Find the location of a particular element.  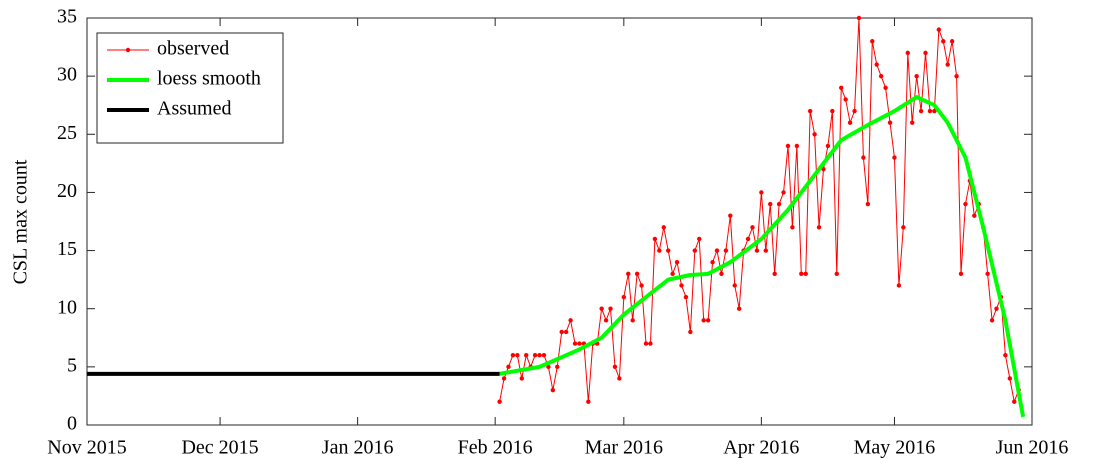

y-tick-label: 5 is located at coordinates (72, 365).